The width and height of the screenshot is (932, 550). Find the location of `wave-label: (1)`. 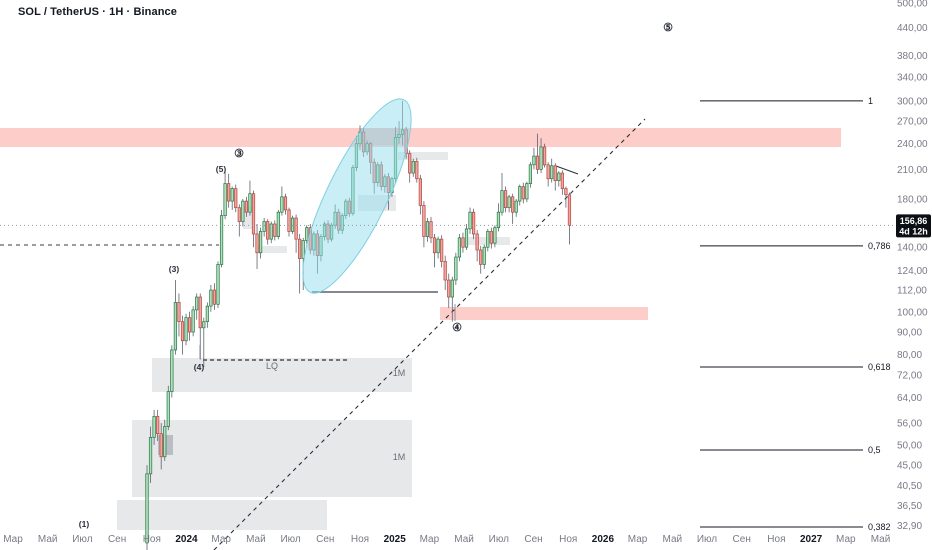

wave-label: (1) is located at coordinates (84, 524).